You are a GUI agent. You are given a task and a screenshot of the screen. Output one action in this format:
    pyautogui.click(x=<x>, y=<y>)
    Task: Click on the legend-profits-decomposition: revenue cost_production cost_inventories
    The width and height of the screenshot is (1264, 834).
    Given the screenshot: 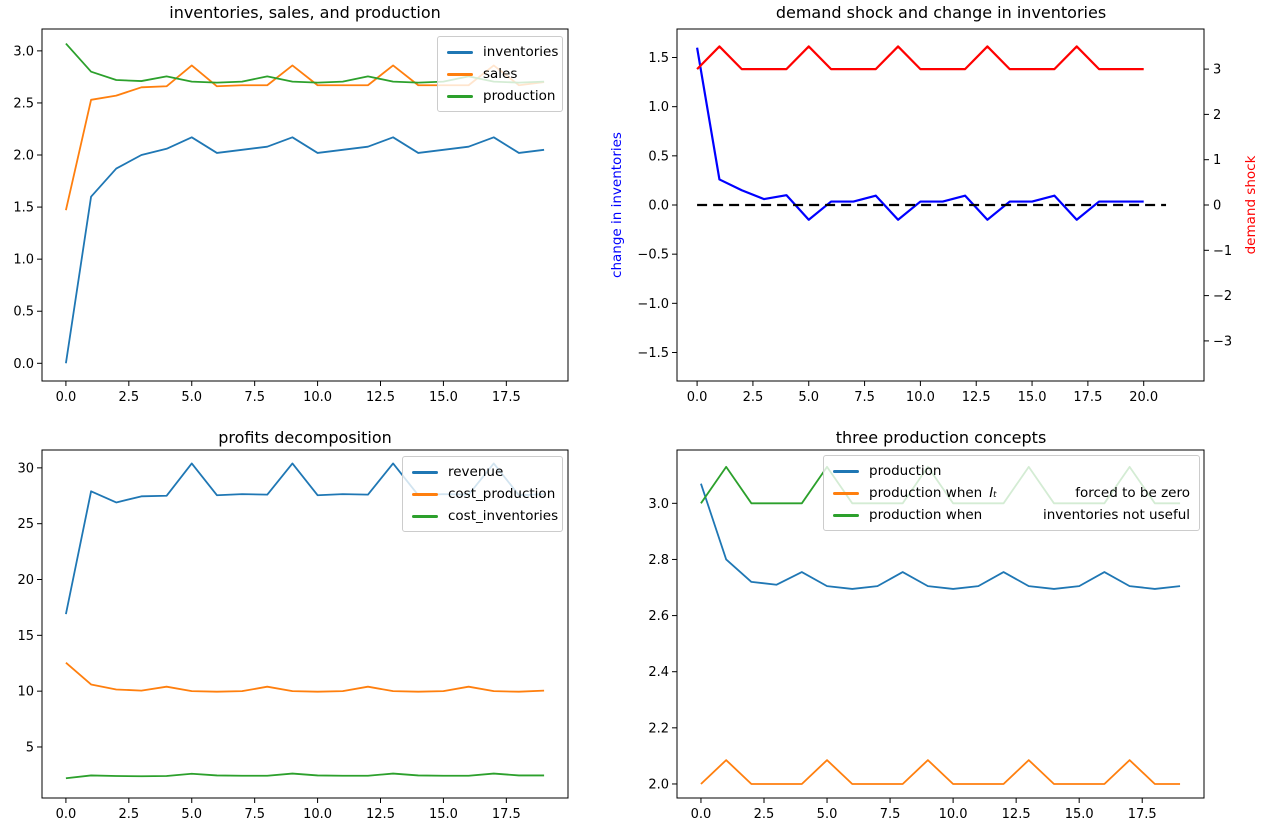 What is the action you would take?
    pyautogui.click(x=482, y=494)
    